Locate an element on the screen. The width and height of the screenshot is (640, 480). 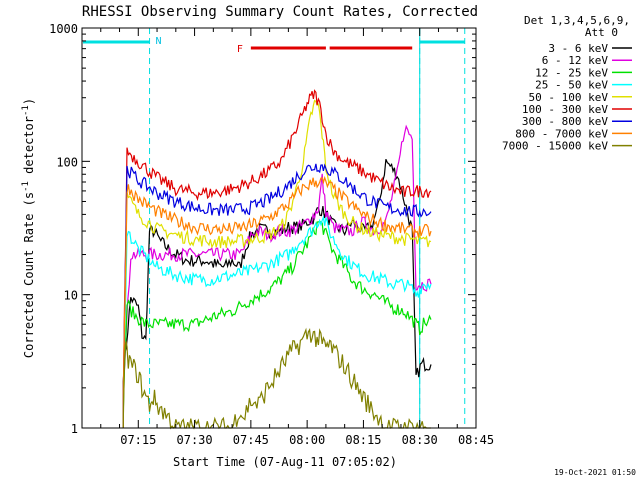
legend-label: 100 - 300 keV is located at coordinates (565, 109).